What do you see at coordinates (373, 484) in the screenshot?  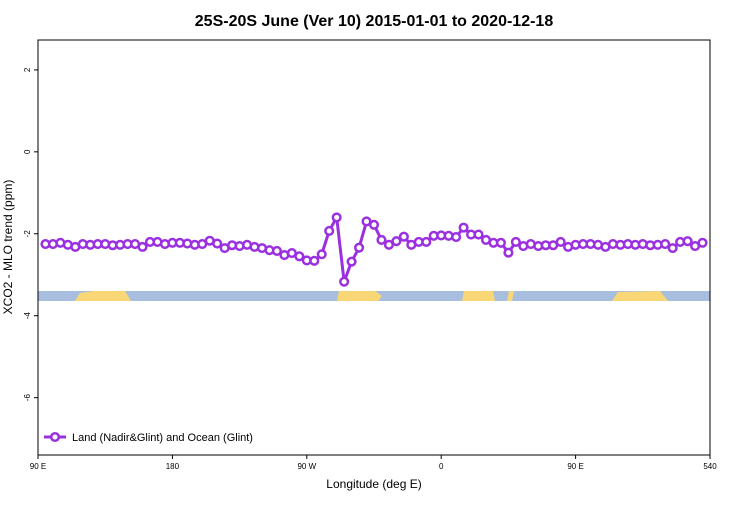 I see `x-axis-label: Longitude (deg E)` at bounding box center [373, 484].